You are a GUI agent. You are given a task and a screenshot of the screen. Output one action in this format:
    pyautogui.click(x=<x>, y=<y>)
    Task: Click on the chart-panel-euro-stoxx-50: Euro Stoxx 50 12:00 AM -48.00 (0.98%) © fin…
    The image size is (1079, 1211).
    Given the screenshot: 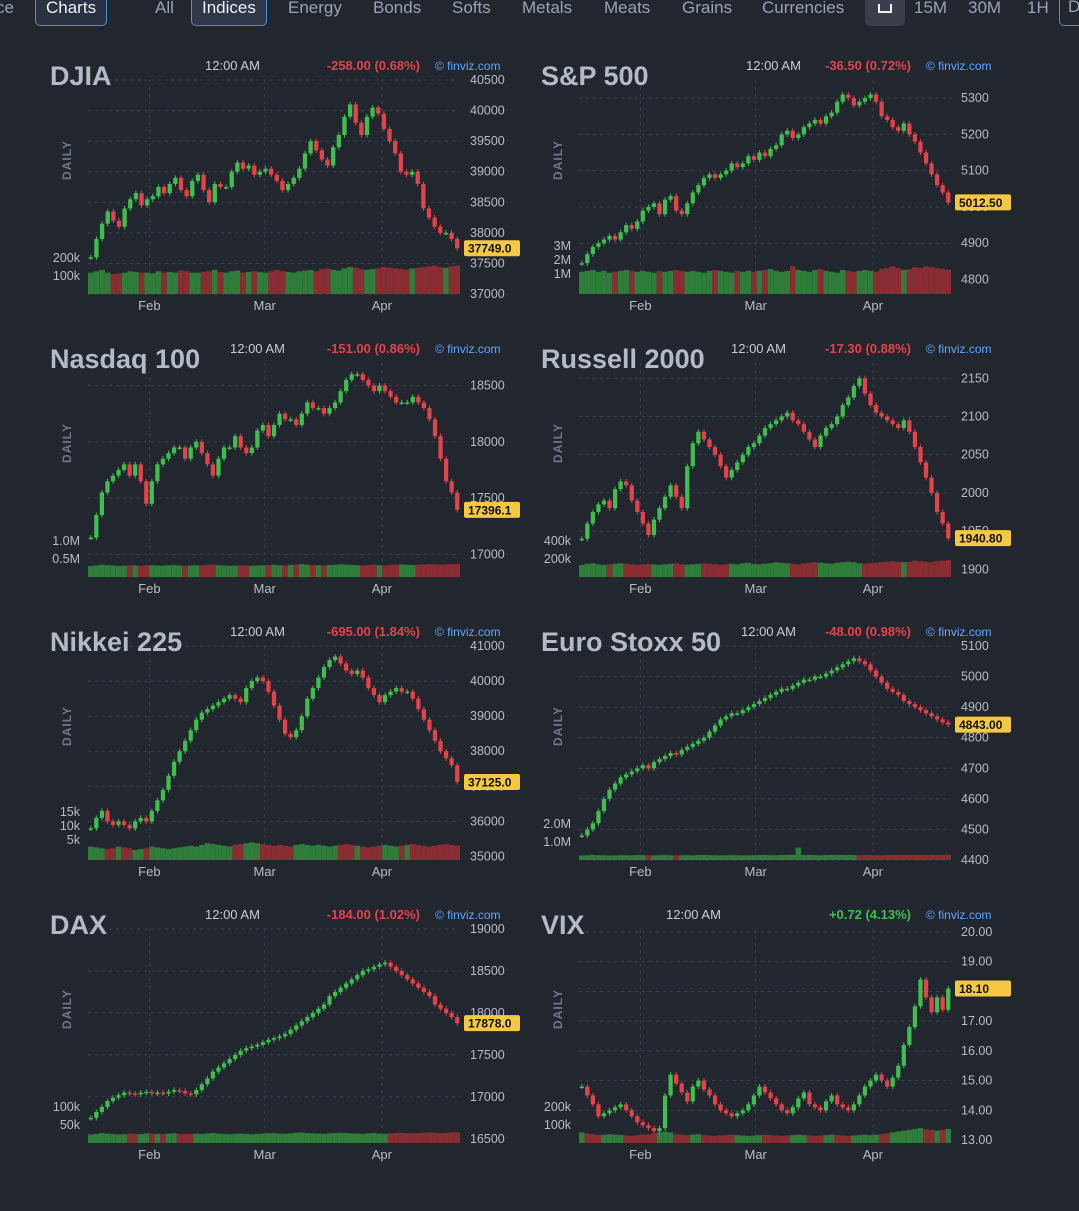 What is the action you would take?
    pyautogui.click(x=771, y=753)
    